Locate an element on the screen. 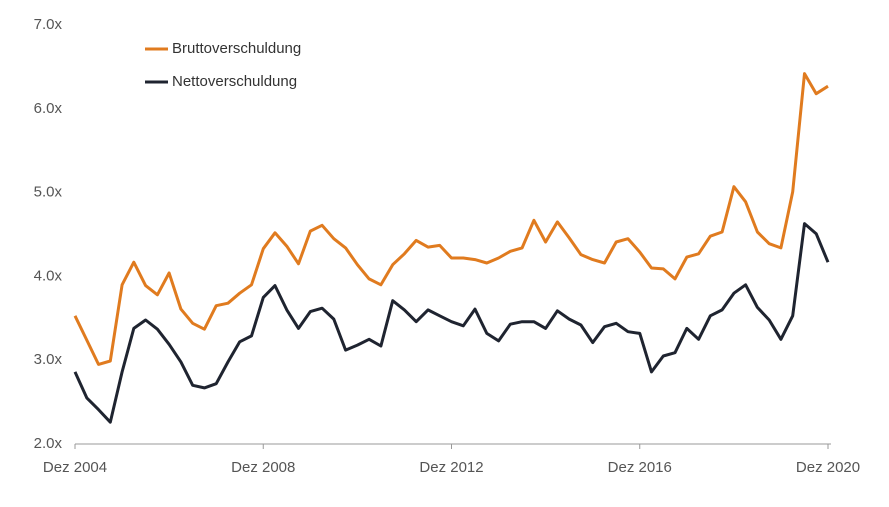 This screenshot has height=507, width=889. x-tick-label: Dez 2008 is located at coordinates (263, 467).